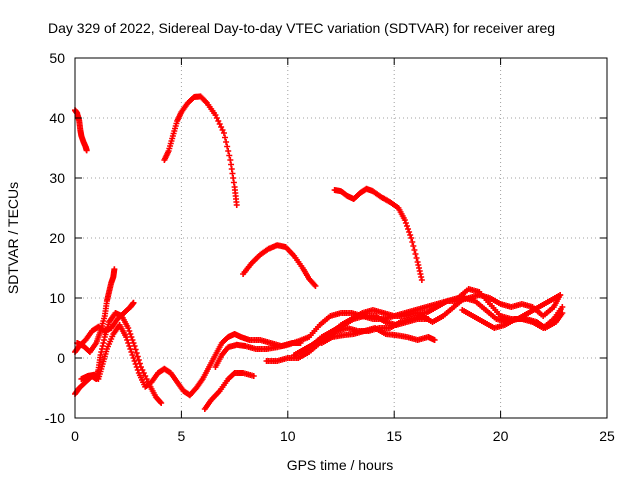 Image resolution: width=640 pixels, height=480 pixels. Describe the element at coordinates (57, 58) in the screenshot. I see `y-tick-label: 50` at that location.